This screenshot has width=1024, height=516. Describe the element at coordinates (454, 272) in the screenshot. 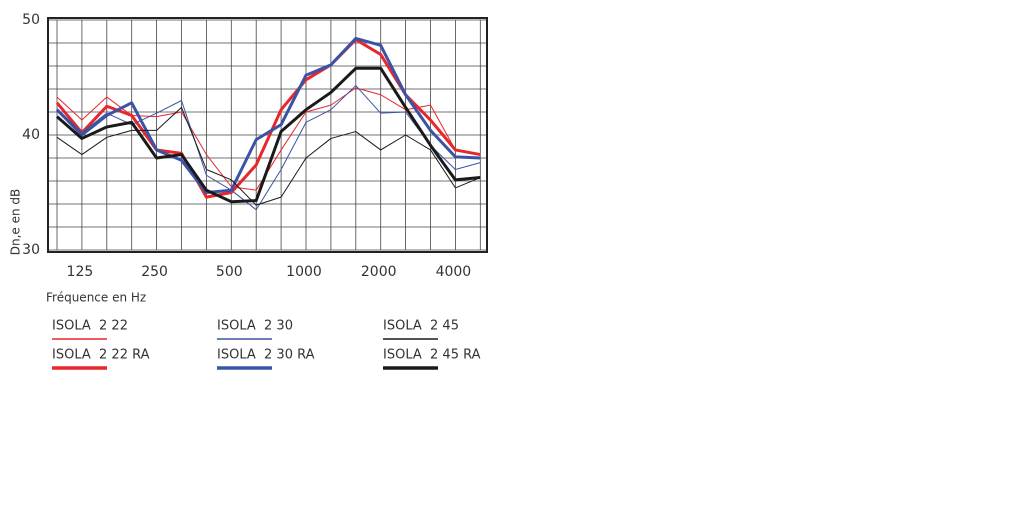

I see `x-tick-label: 4000` at that location.